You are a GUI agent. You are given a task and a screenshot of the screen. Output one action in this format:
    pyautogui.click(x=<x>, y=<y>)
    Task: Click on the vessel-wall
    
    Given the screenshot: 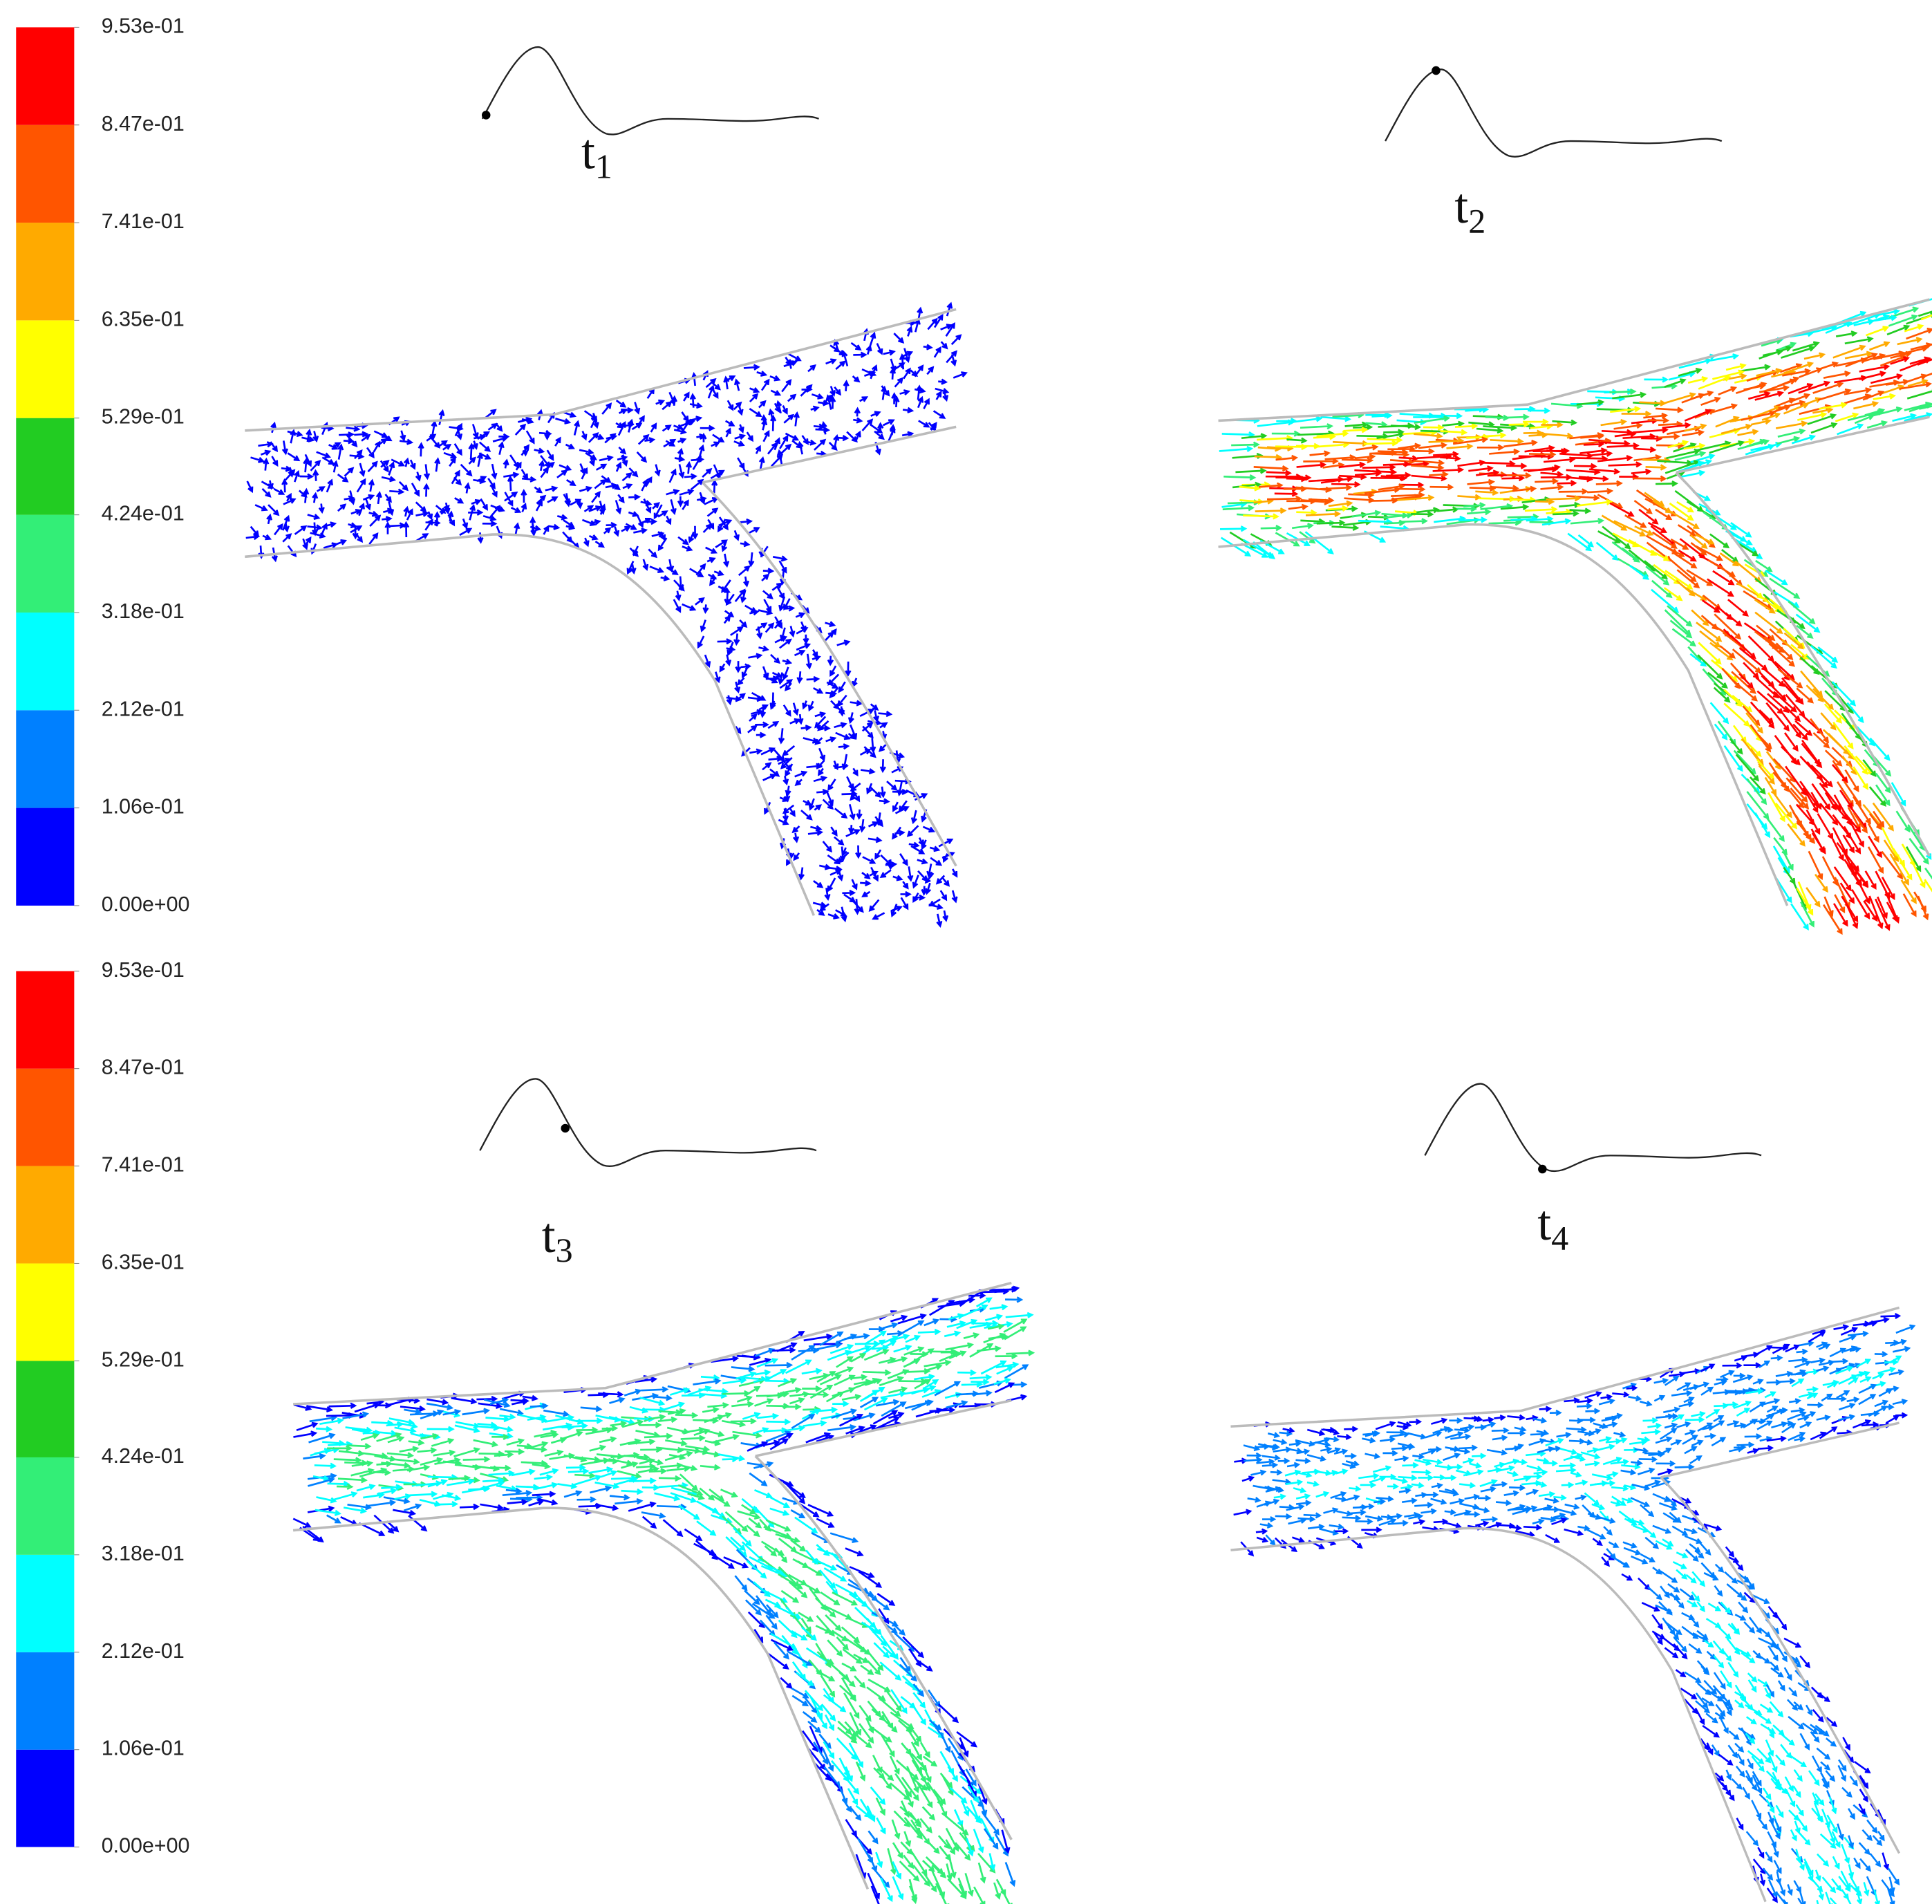 What is the action you would take?
    pyautogui.click(x=1803, y=664)
    